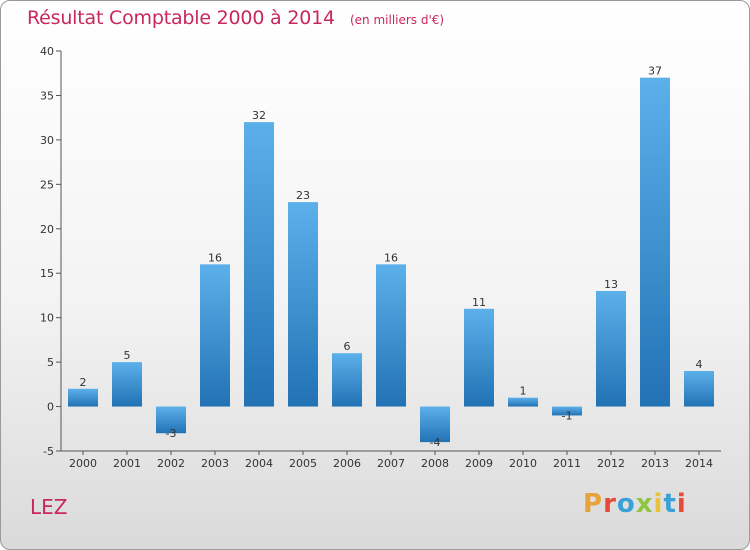 This screenshot has width=750, height=550. Describe the element at coordinates (127, 463) in the screenshot. I see `x-tick-label: 2001` at that location.